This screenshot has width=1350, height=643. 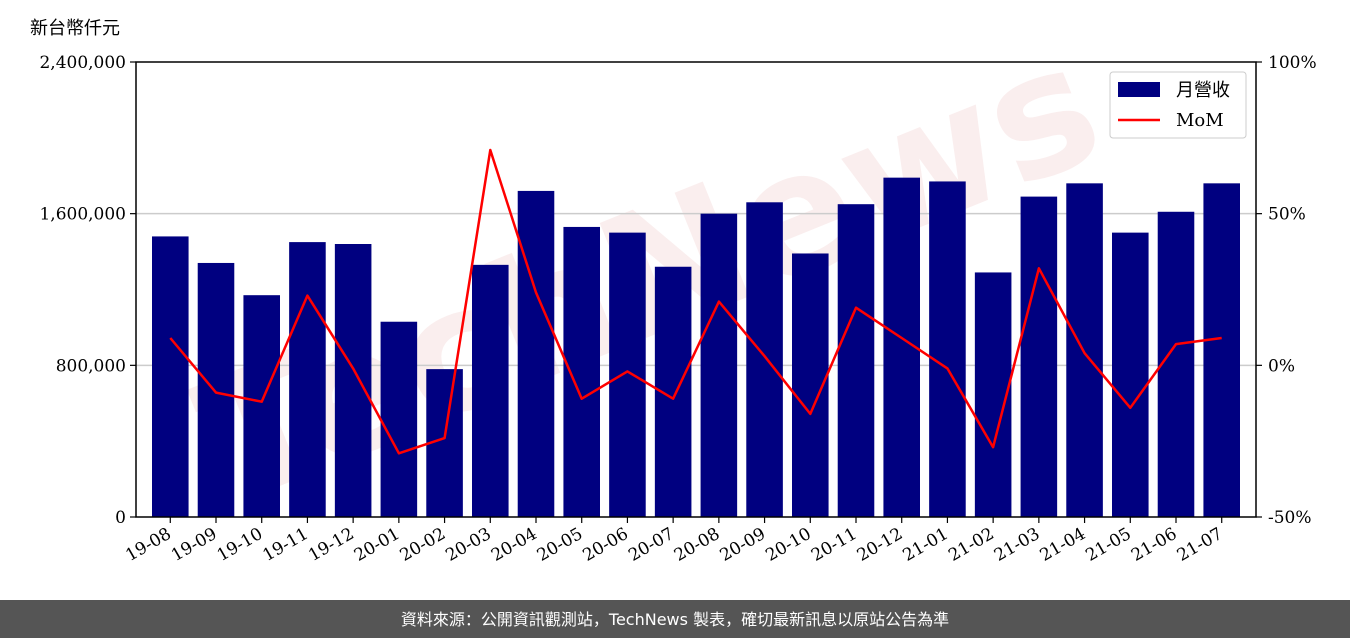 I want to click on x-tick-label: 20-06, so click(x=605, y=545).